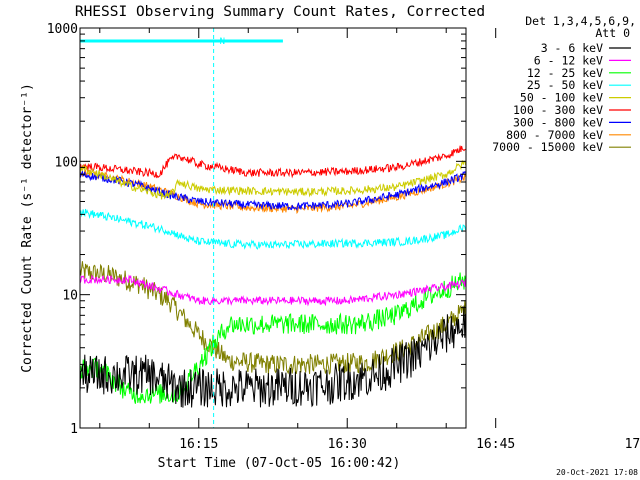 The width and height of the screenshot is (640, 480). Describe the element at coordinates (495, 444) in the screenshot. I see `x-tick-label: 16:45` at that location.